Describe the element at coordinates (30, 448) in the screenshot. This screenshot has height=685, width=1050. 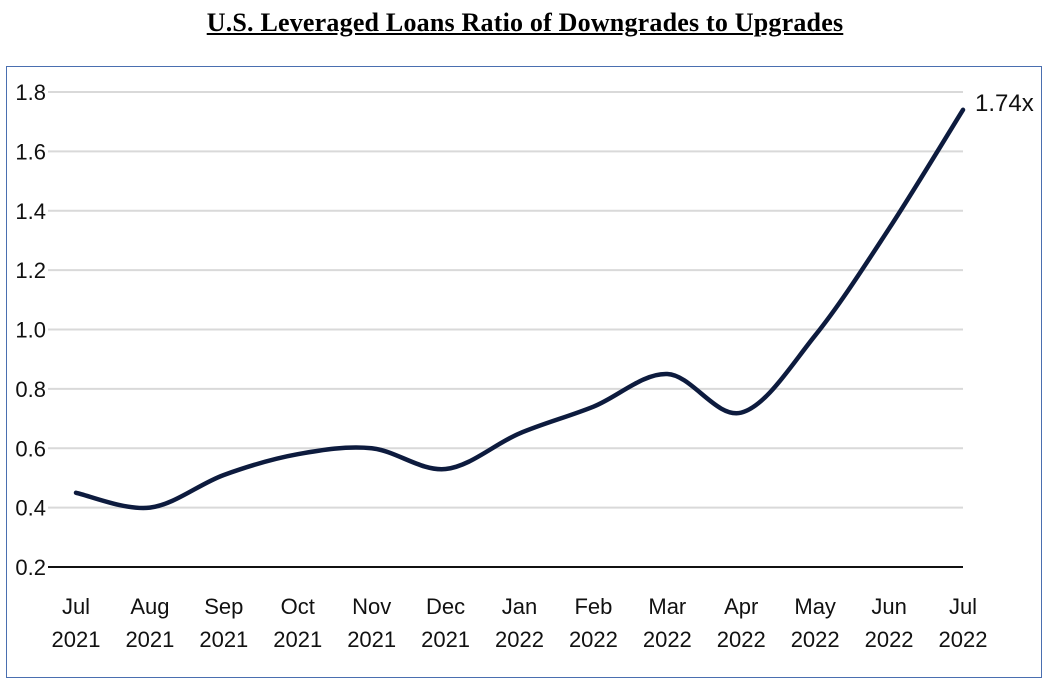
I see `y-tick-label: 0.6` at that location.